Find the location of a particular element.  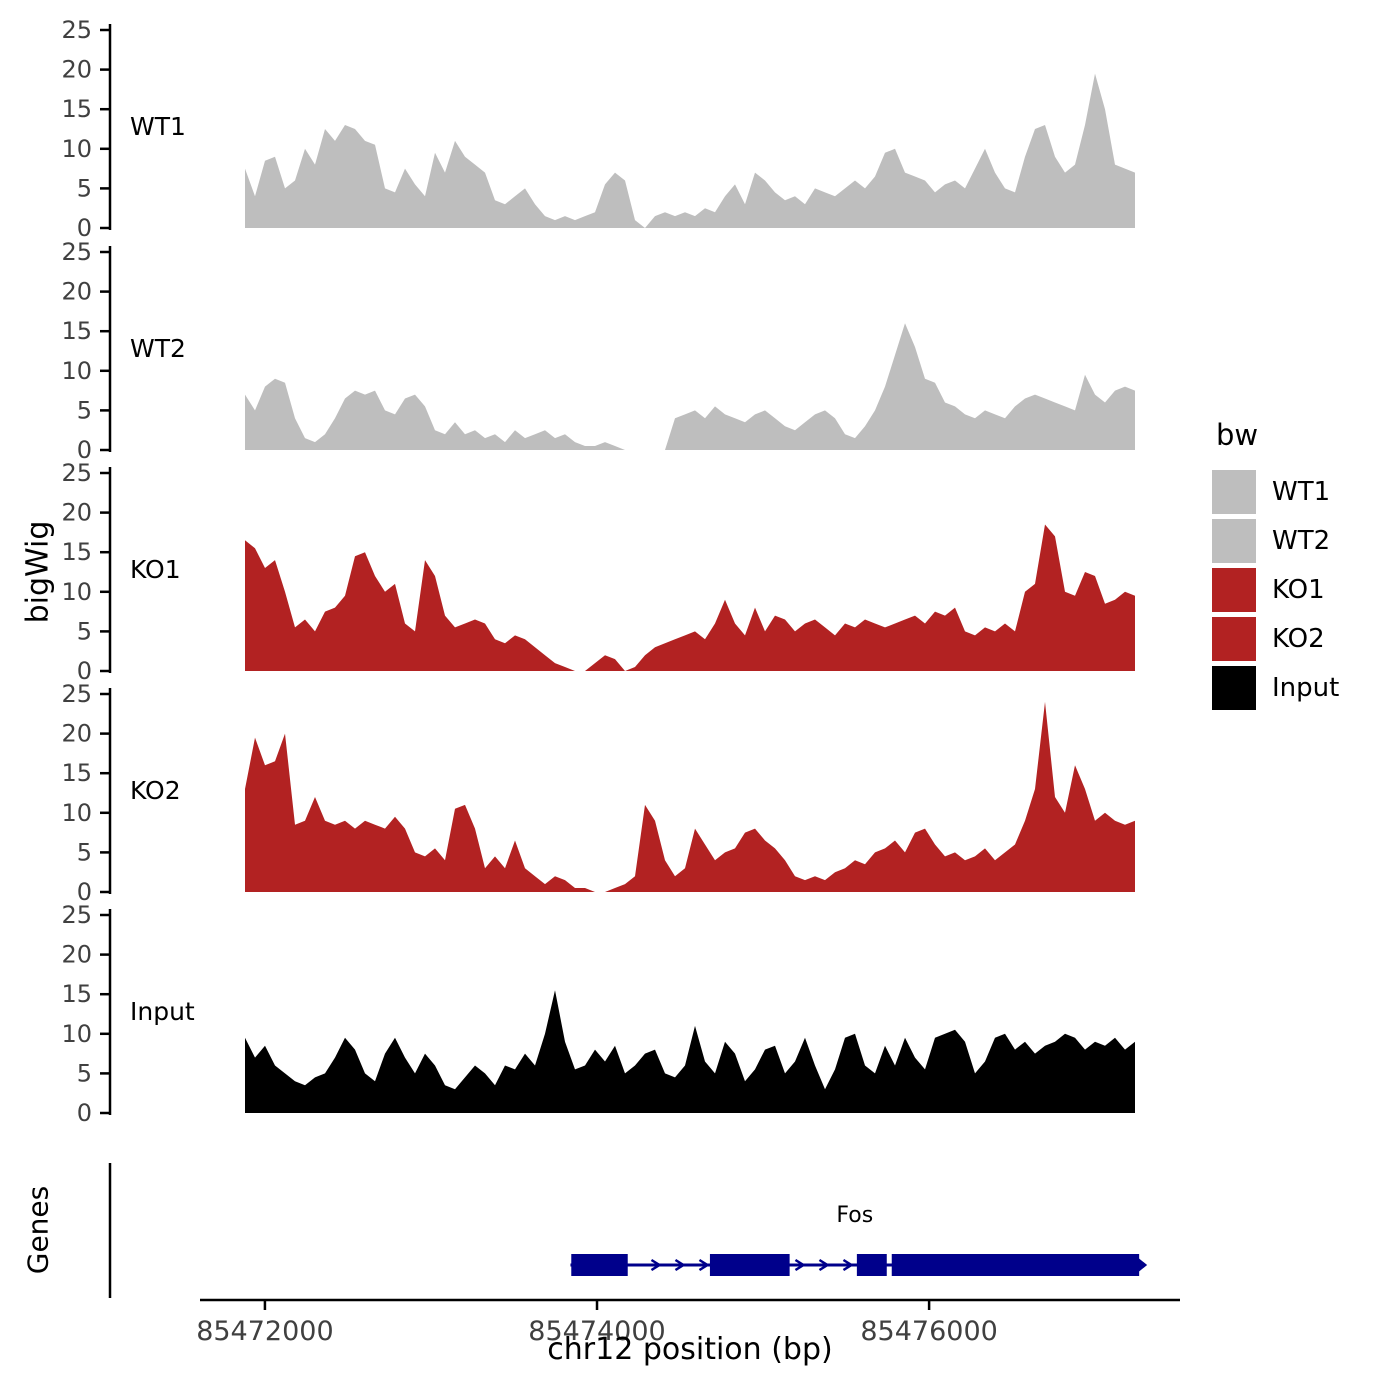

track-label-WT2: WT2 is located at coordinates (158, 348).